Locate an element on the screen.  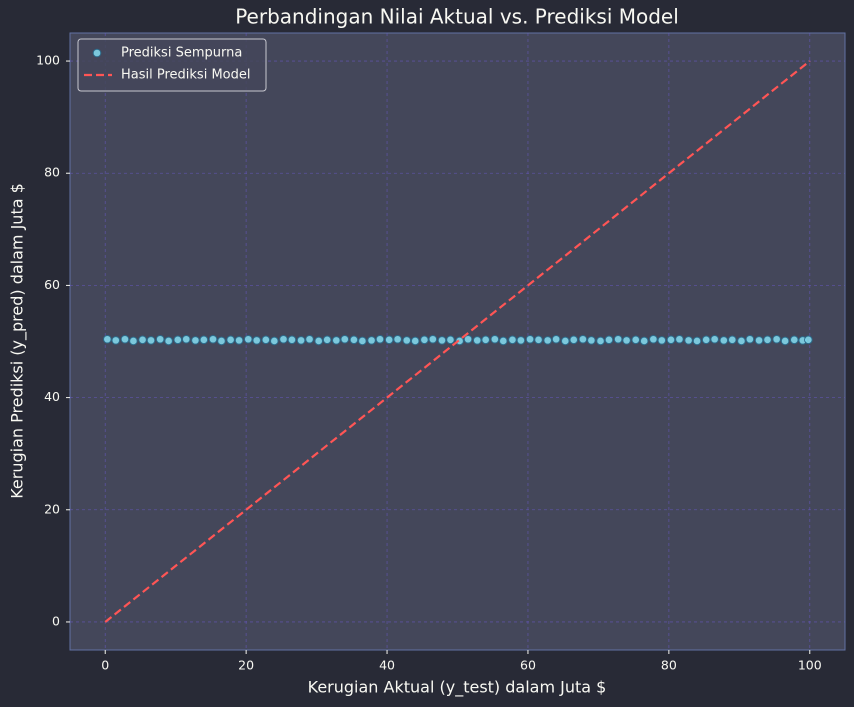
x-tick-label: 100 is located at coordinates (810, 665).